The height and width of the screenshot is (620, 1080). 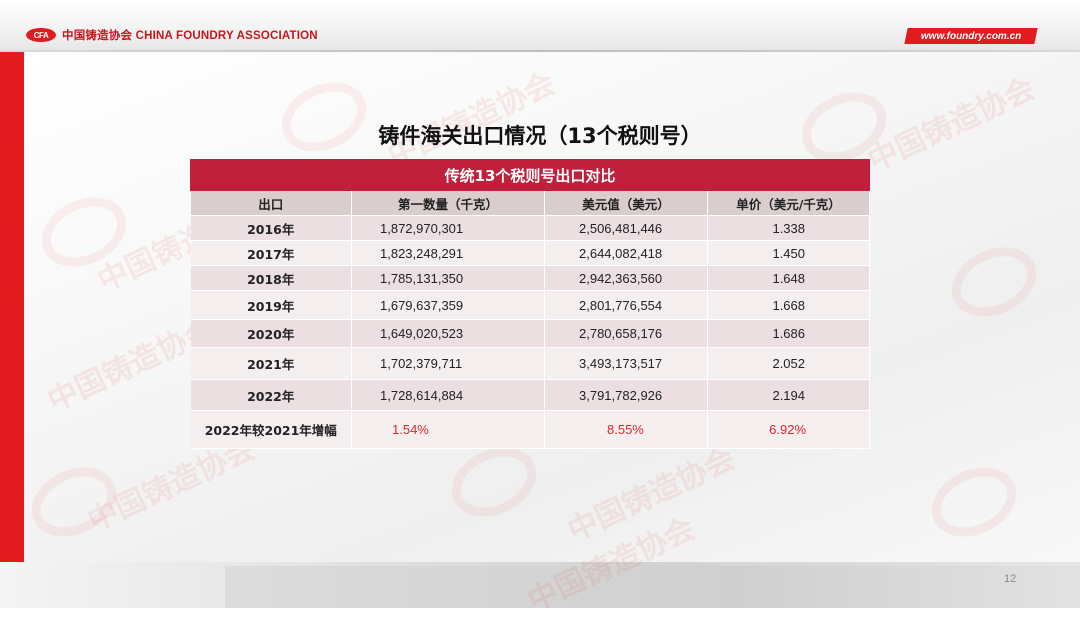 What do you see at coordinates (271, 429) in the screenshot?
I see `growth-label-cell: 2022年较2021年增幅` at bounding box center [271, 429].